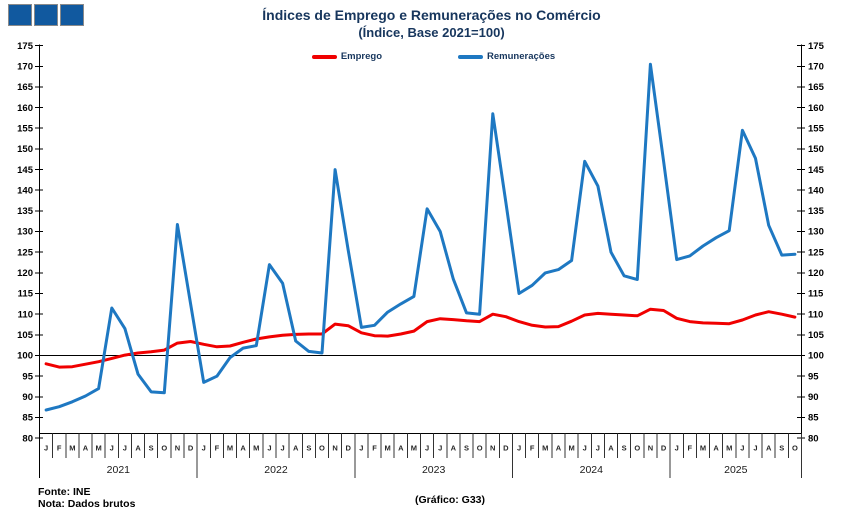  I want to click on svg-text: 155, so click(25, 128).